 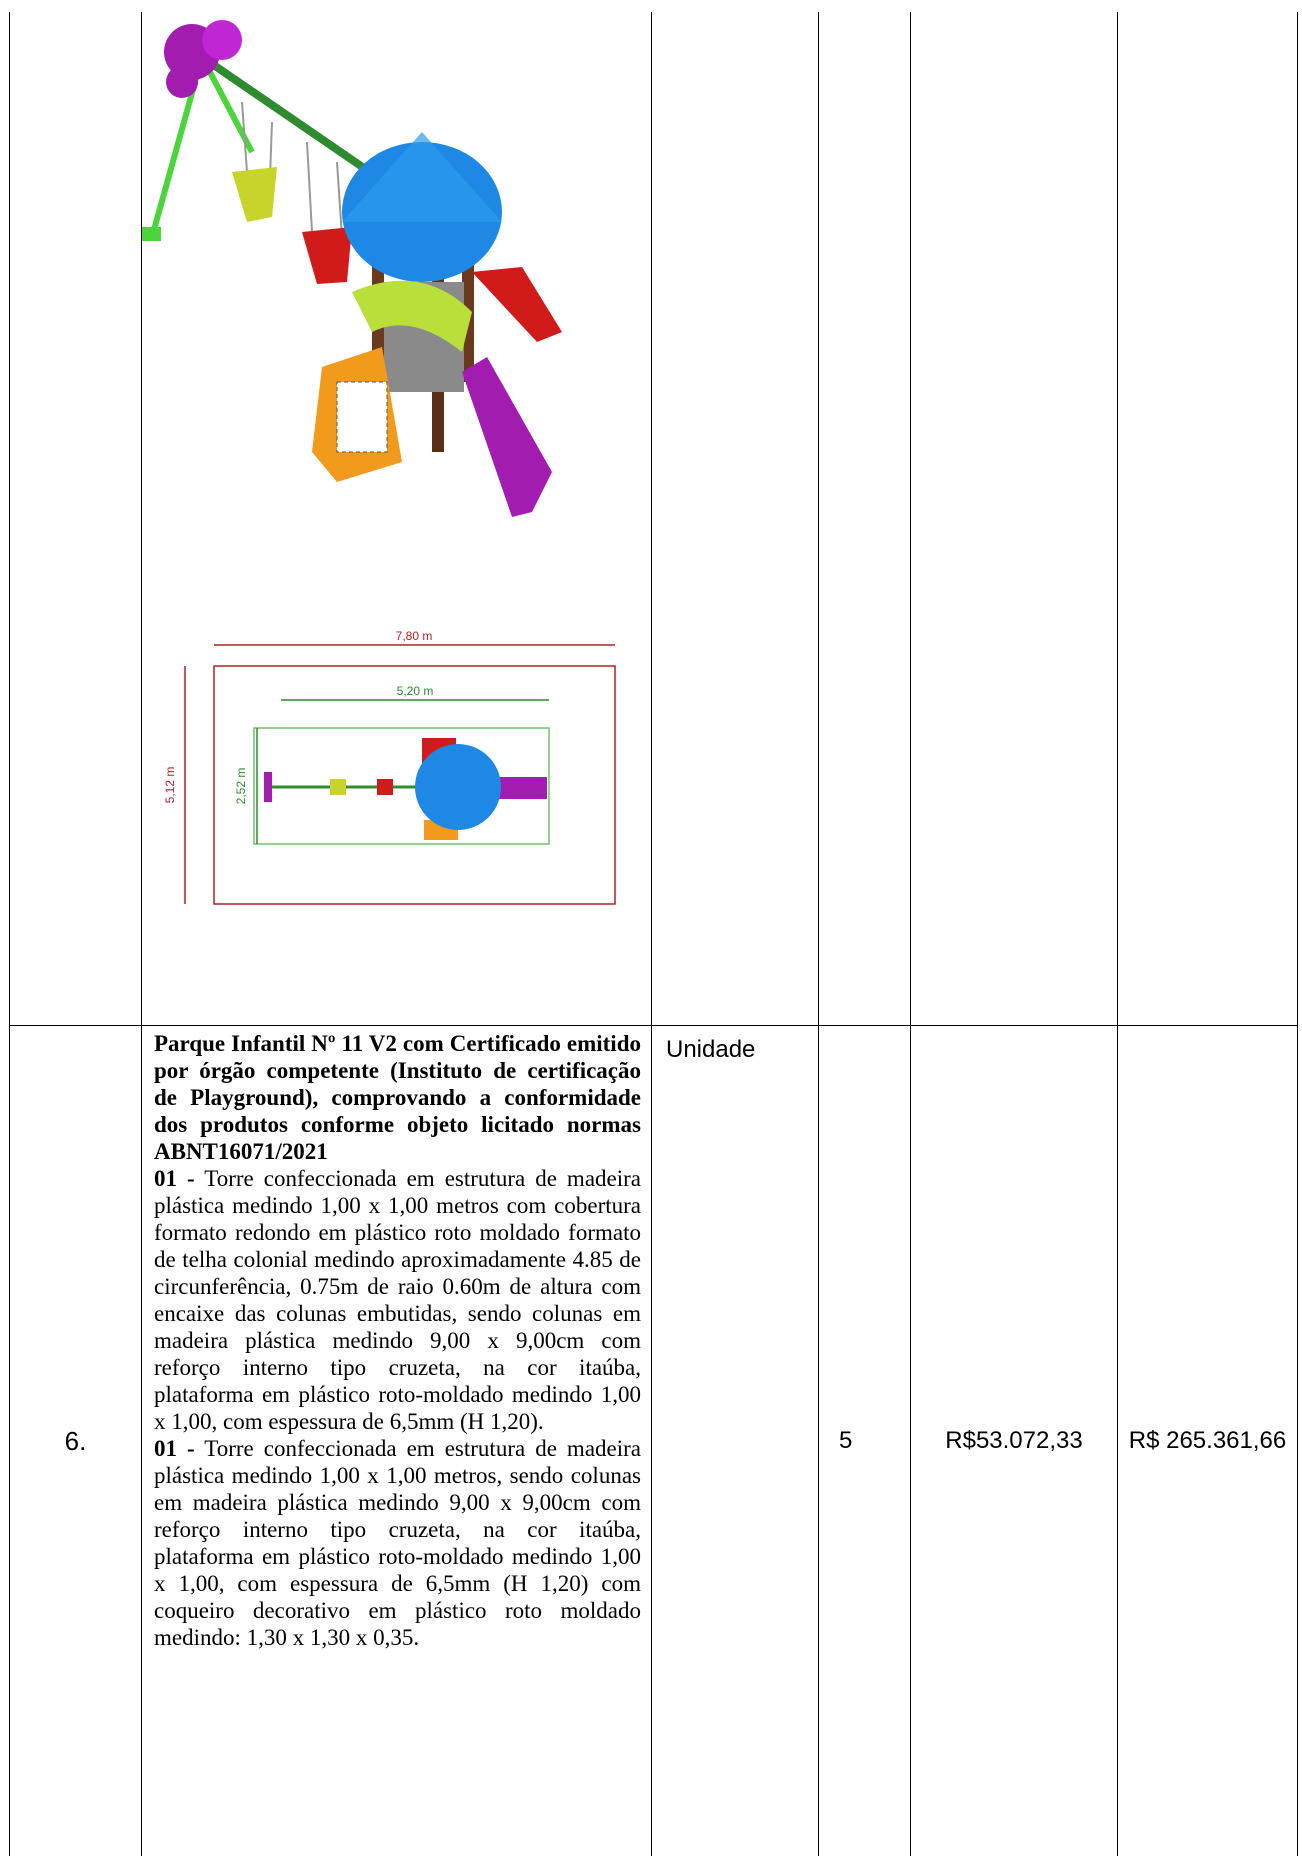 I want to click on playground-3d, so click(x=352, y=268).